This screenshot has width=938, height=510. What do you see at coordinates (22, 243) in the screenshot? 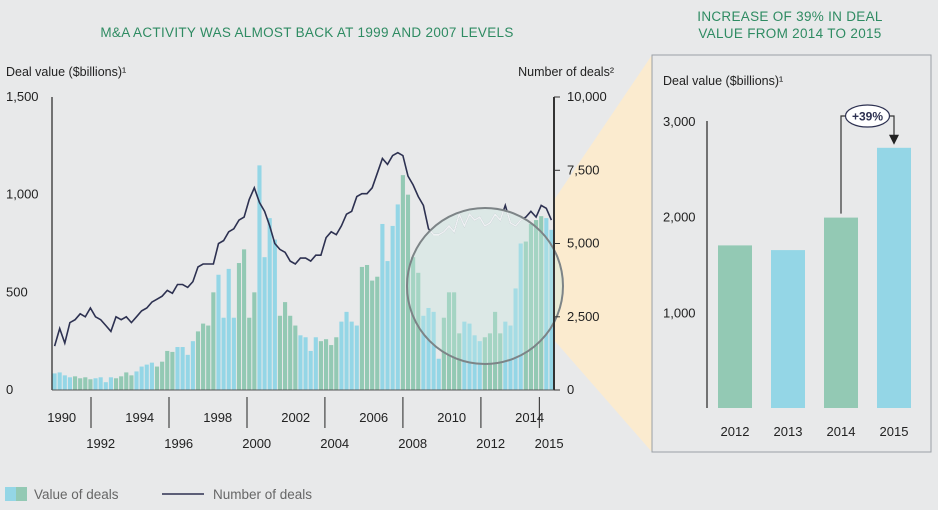
I see `left-tick-labels: 0 500 1,000 1,500` at bounding box center [22, 243].